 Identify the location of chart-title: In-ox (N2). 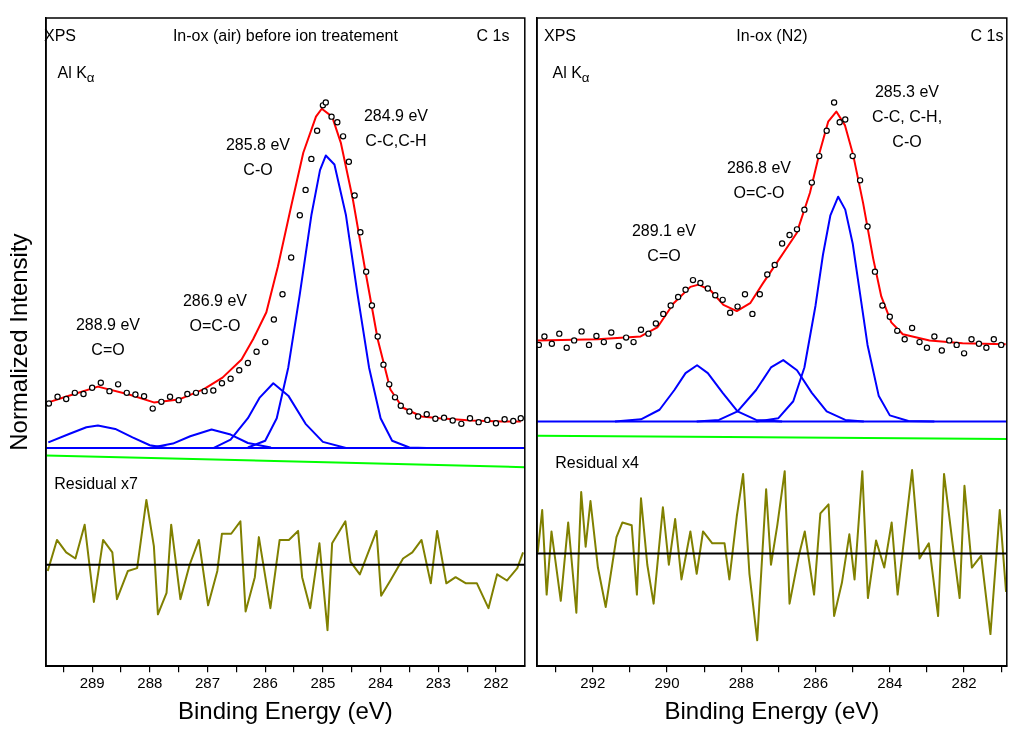
(772, 35).